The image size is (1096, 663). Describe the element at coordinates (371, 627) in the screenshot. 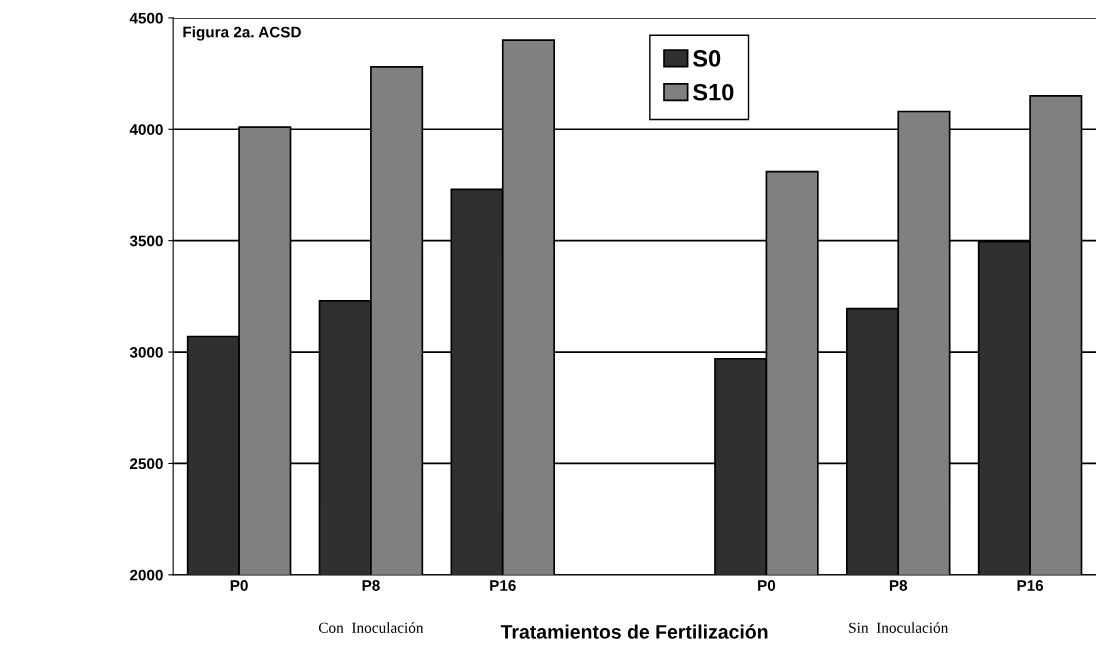

I see `text: Con Inoculación` at that location.